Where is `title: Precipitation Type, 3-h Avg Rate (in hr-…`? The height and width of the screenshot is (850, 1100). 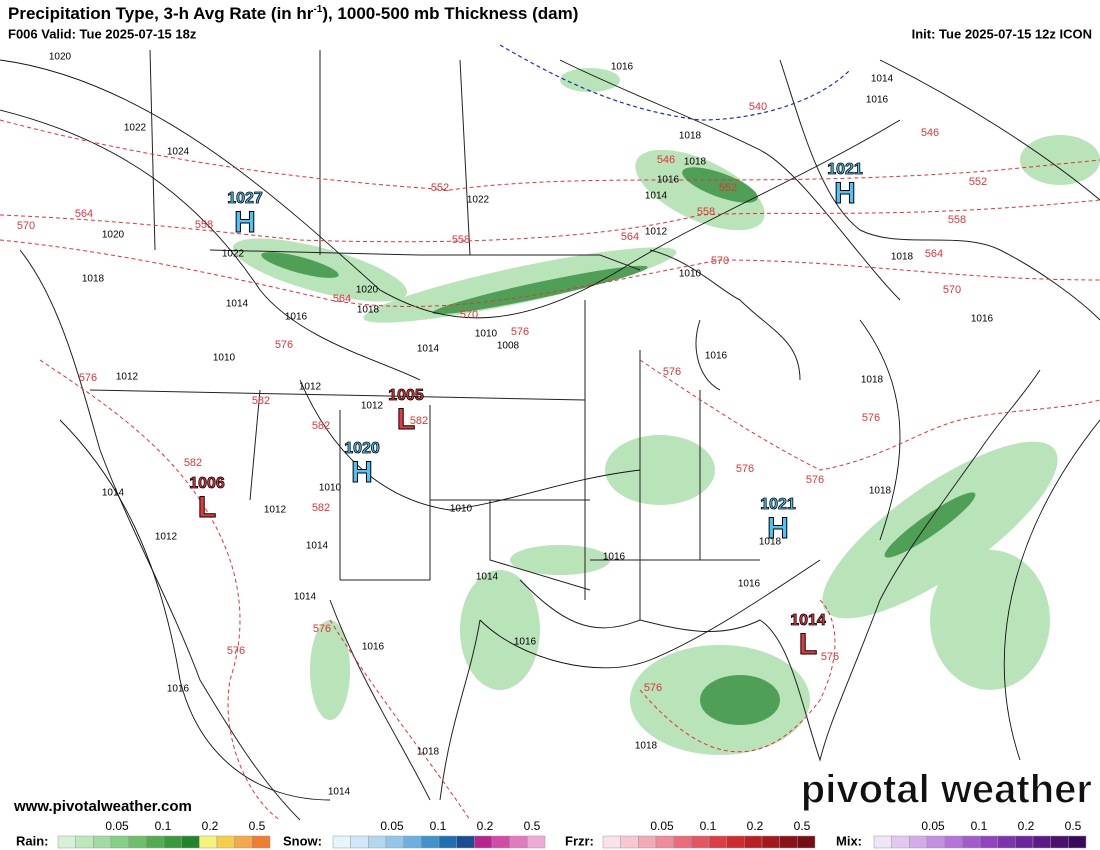
title: Precipitation Type, 3-h Avg Rate (in hr-… is located at coordinates (293, 14).